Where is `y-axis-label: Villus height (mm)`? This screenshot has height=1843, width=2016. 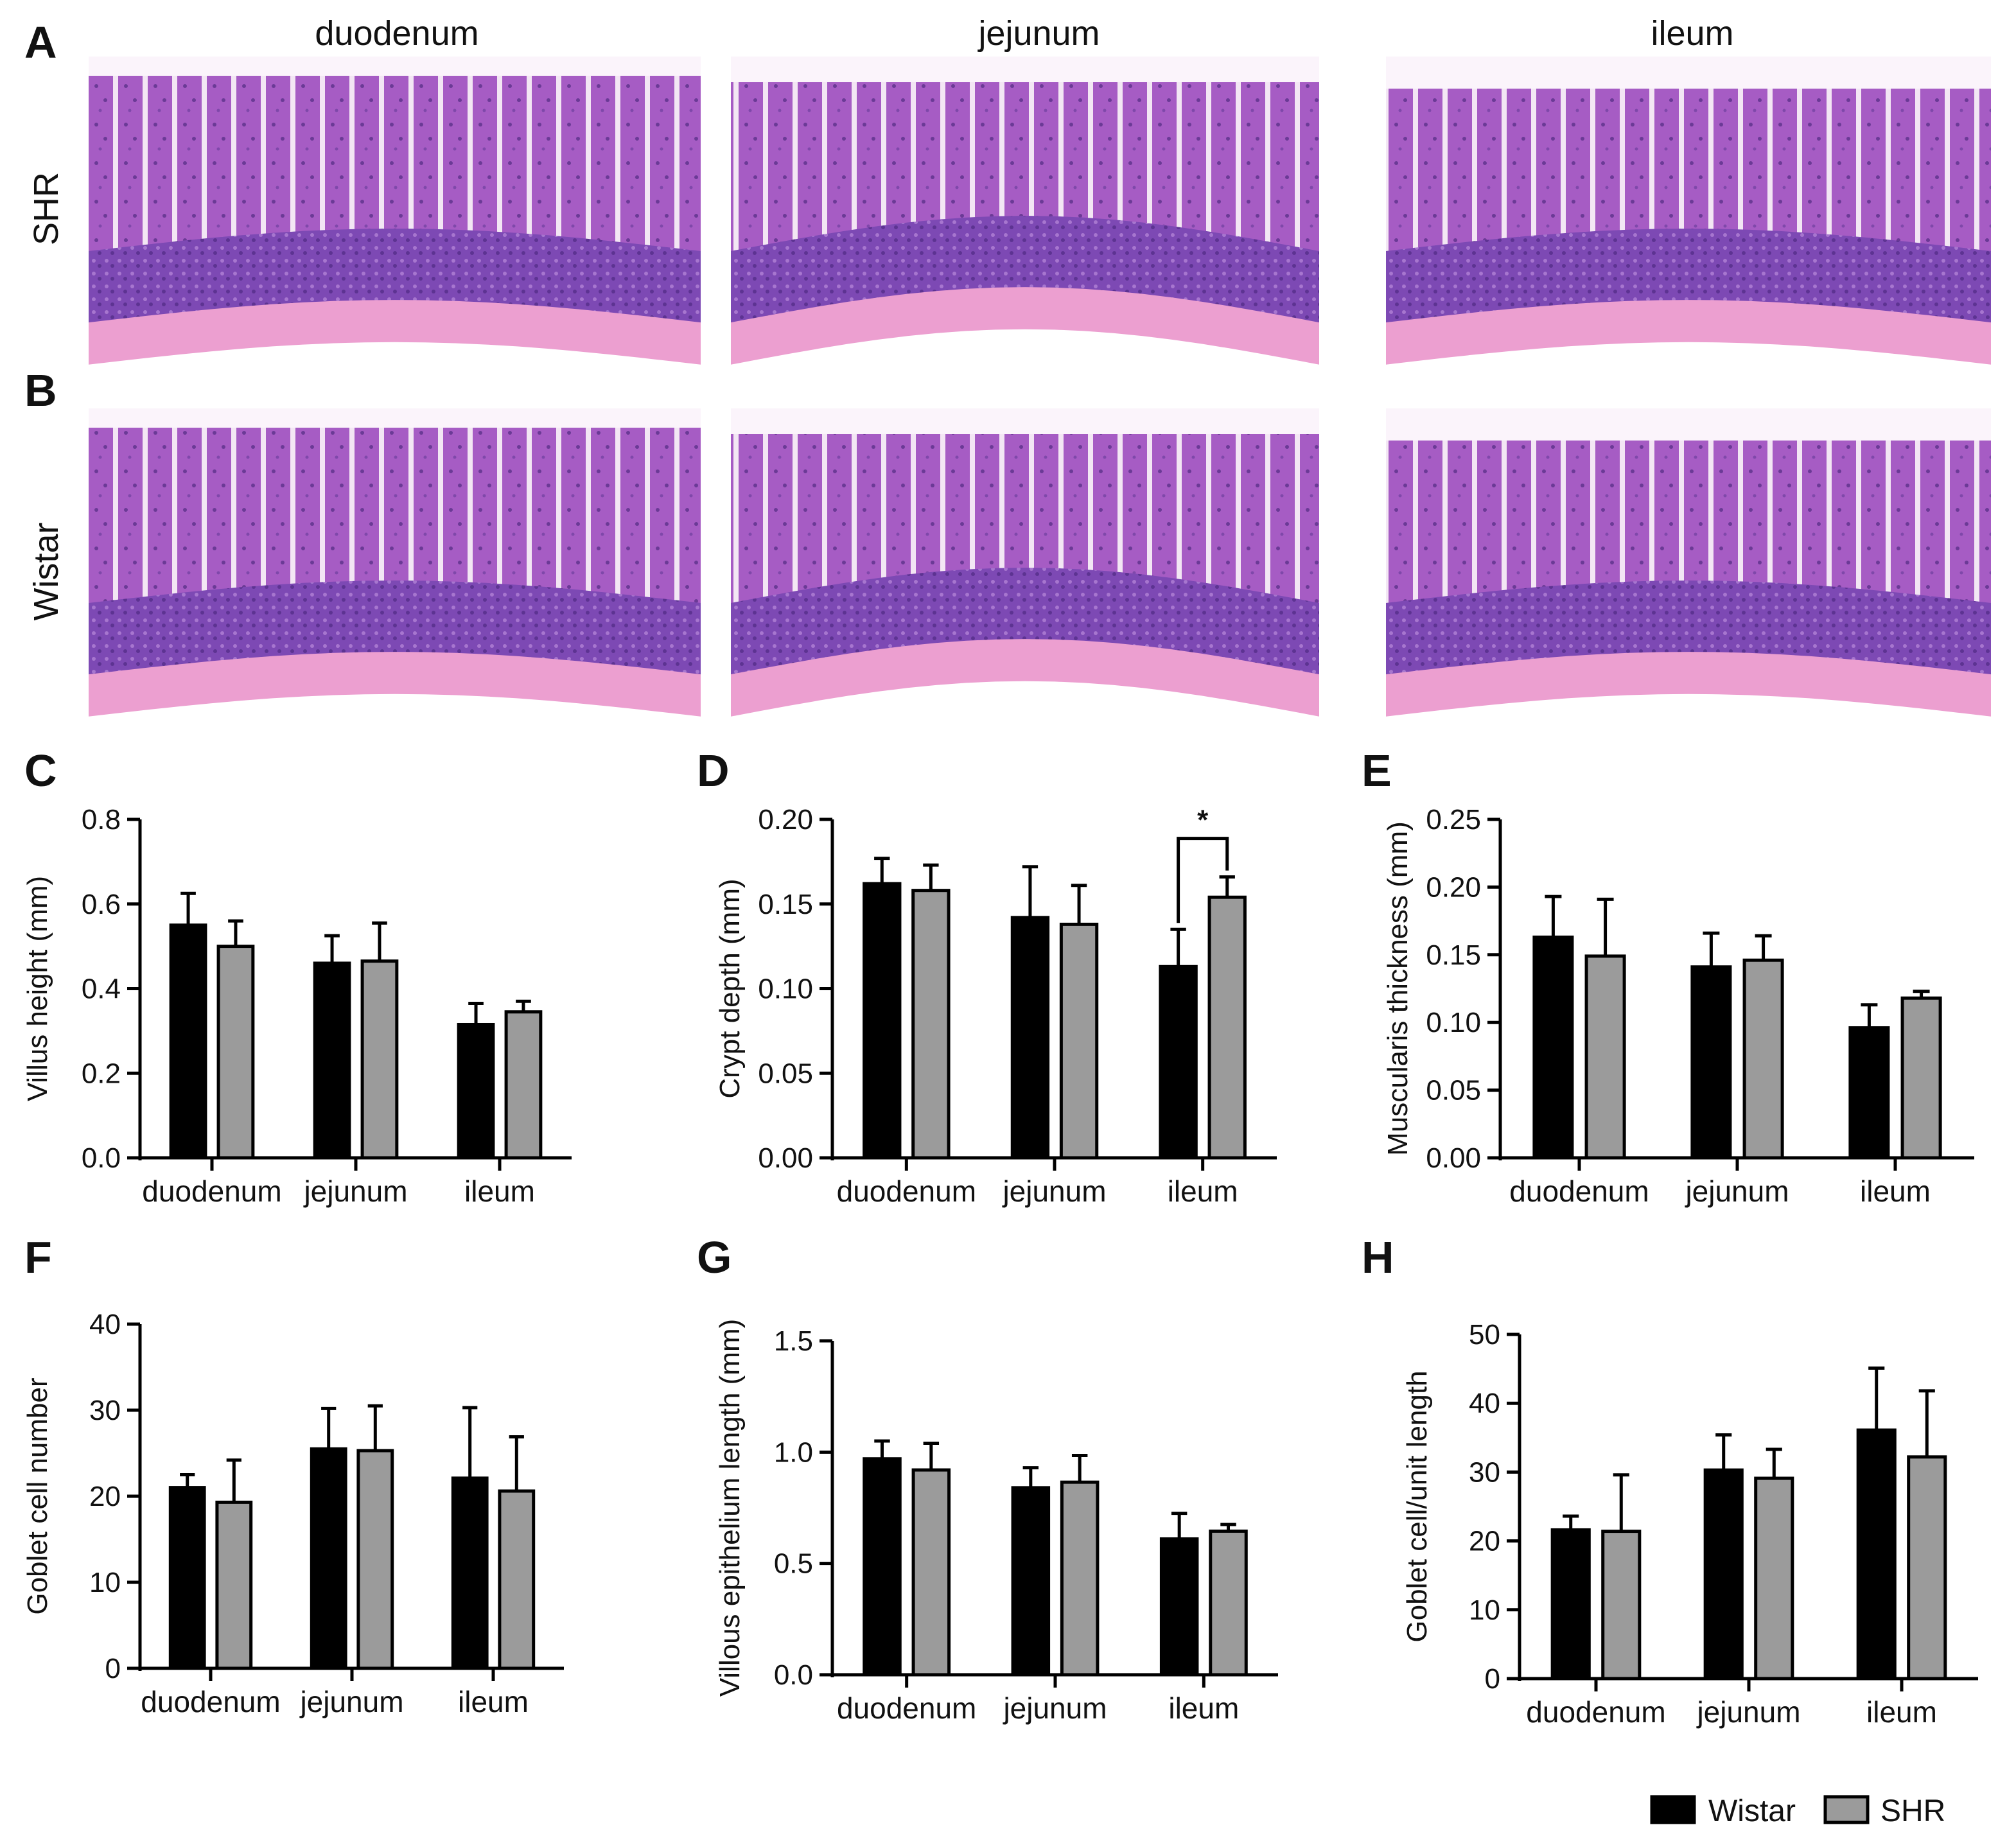 y-axis-label: Villus height (mm) is located at coordinates (37, 988).